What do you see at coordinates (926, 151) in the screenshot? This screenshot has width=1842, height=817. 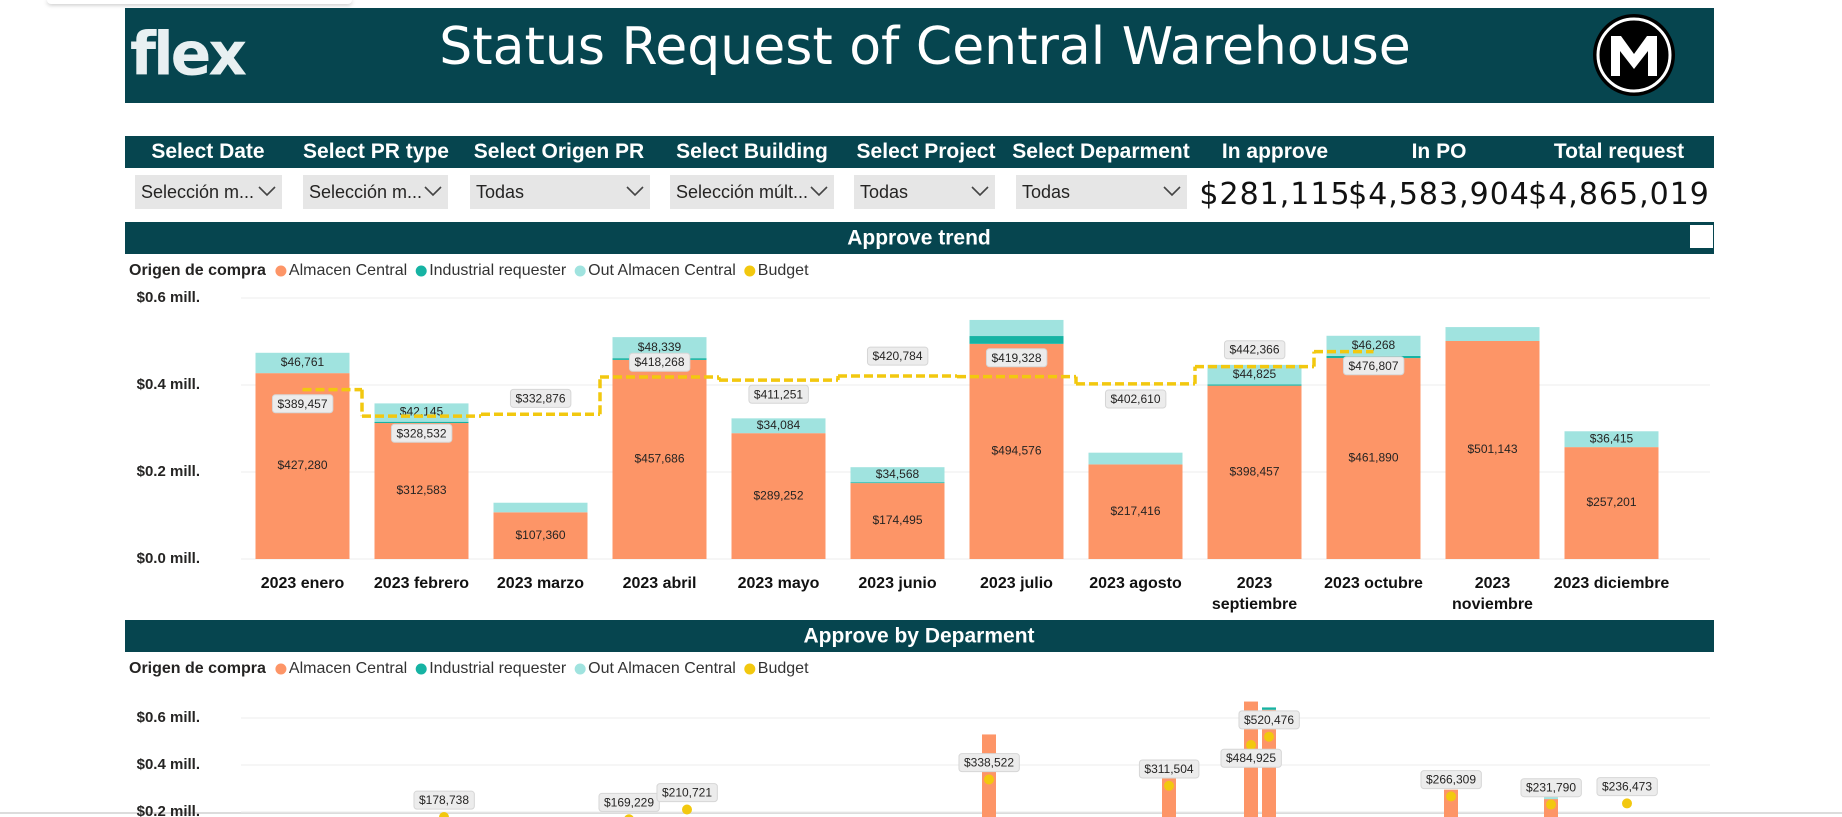 I see `filter-label: Select Project` at bounding box center [926, 151].